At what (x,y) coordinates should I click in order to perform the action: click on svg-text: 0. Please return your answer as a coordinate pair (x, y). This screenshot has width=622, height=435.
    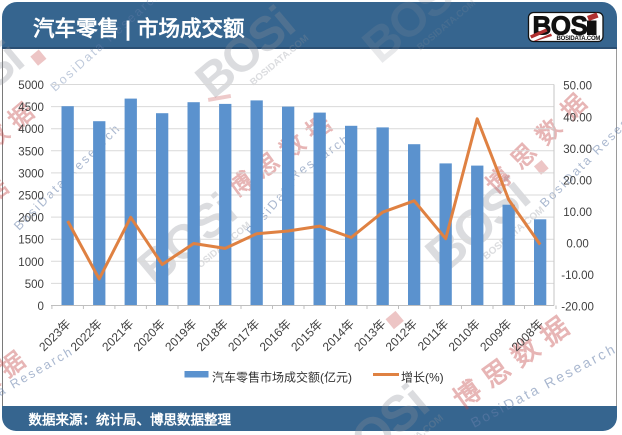
    Looking at the image, I should click on (40, 307).